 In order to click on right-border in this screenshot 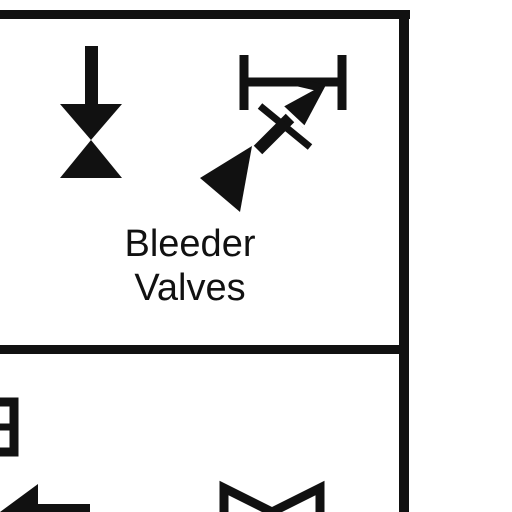, I will do `click(404, 261)`.